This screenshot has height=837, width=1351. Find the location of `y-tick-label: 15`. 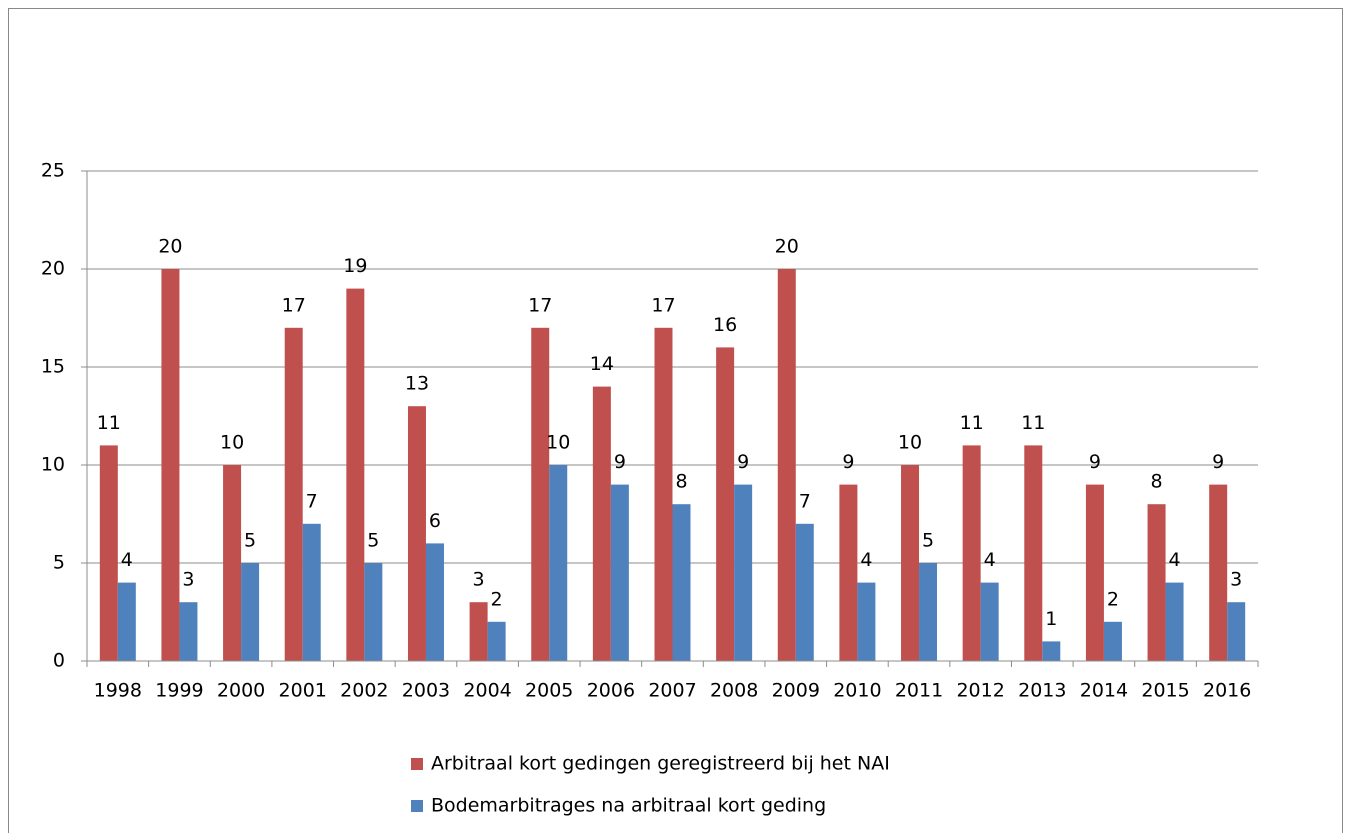

y-tick-label: 15 is located at coordinates (53, 367).